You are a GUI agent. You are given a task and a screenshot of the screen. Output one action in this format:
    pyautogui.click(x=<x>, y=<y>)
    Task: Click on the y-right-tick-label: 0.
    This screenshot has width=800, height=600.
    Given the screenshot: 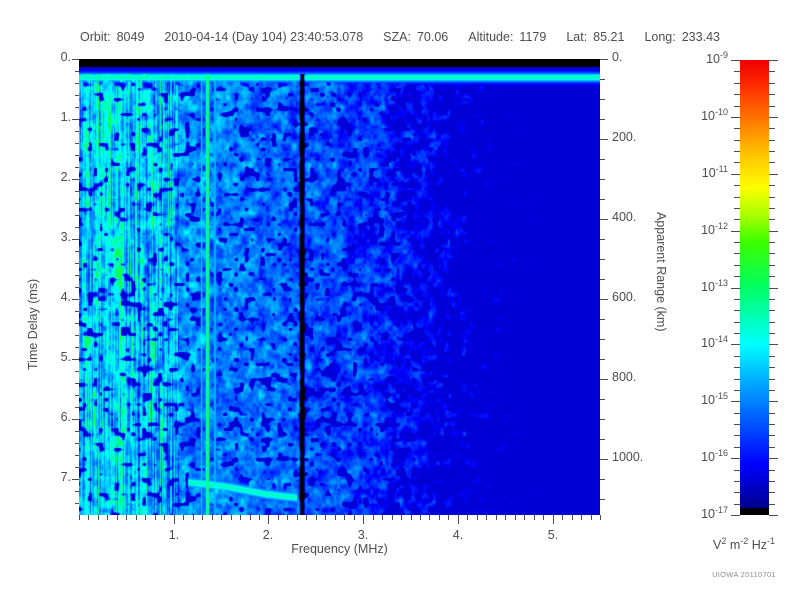 What is the action you would take?
    pyautogui.click(x=617, y=57)
    